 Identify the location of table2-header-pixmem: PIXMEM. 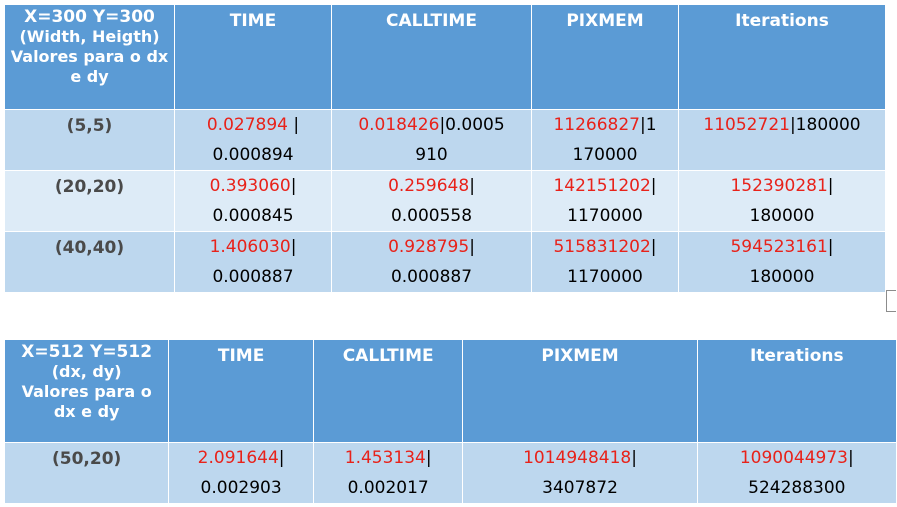
(580, 391).